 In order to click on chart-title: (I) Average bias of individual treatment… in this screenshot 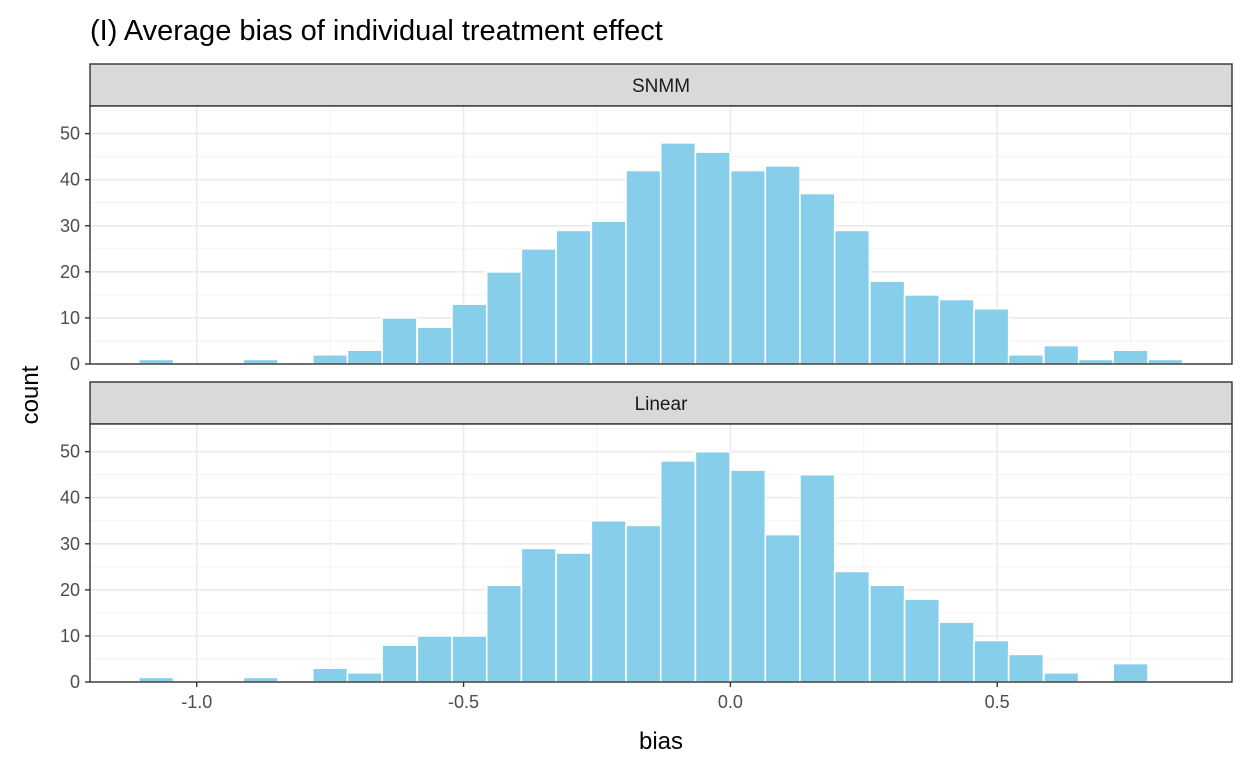, I will do `click(376, 31)`.